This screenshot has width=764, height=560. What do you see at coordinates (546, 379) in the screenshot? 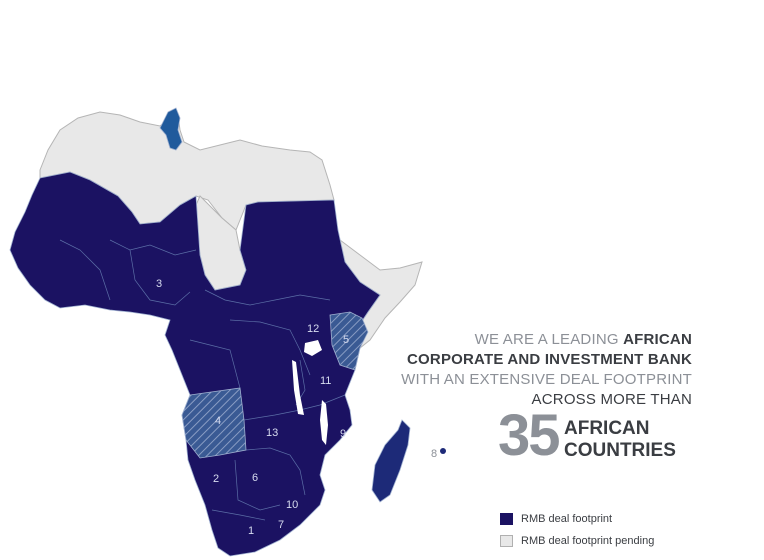
I see `headline-line3: WITH AN EXTENSIVE DEAL FOOTPRINT` at bounding box center [546, 379].